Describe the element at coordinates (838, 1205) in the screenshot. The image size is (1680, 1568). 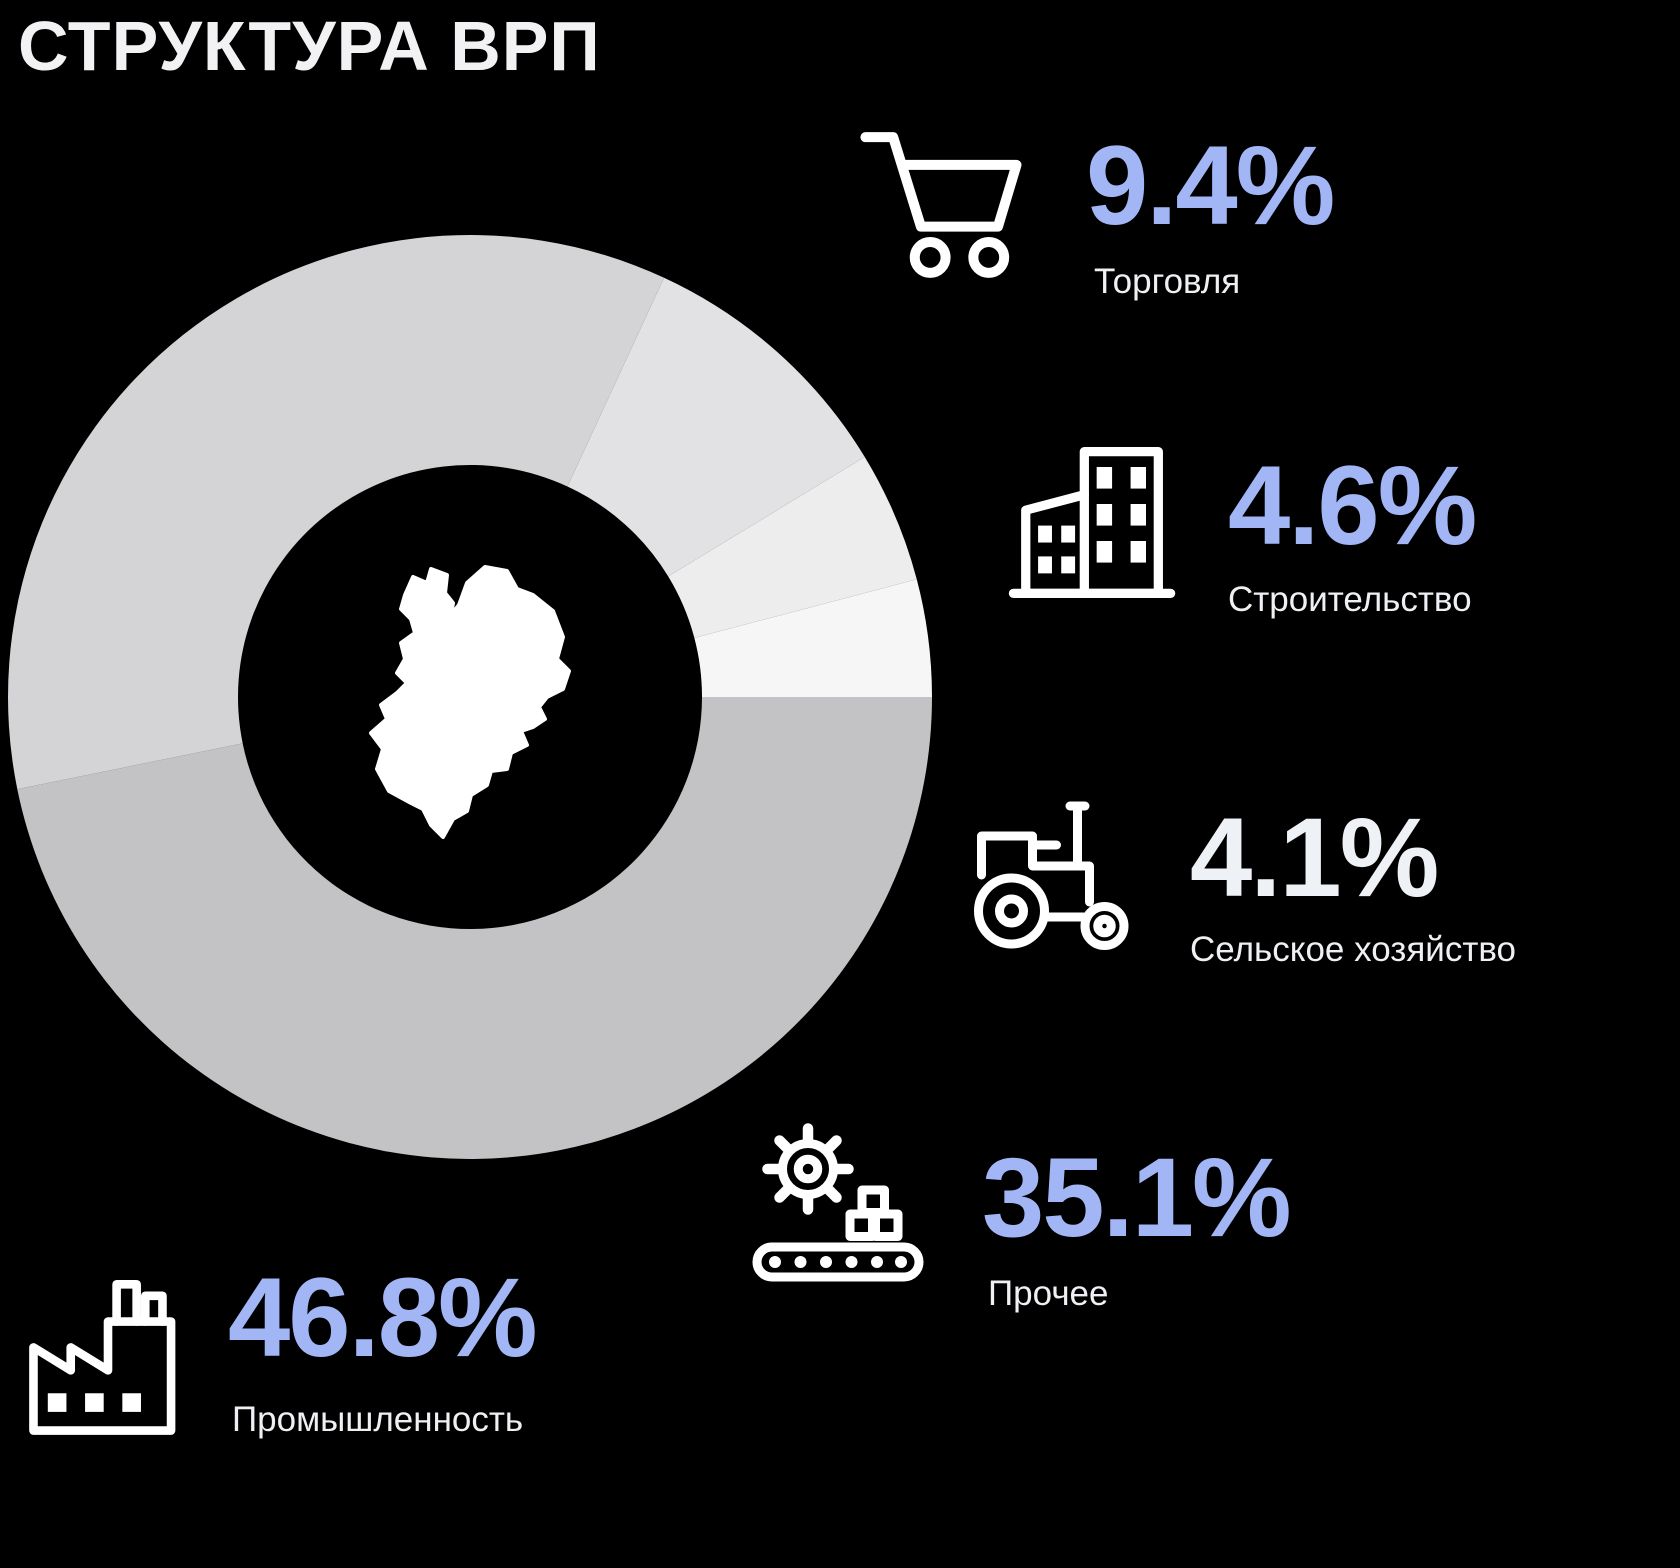
I see `gear-conveyor-icon` at that location.